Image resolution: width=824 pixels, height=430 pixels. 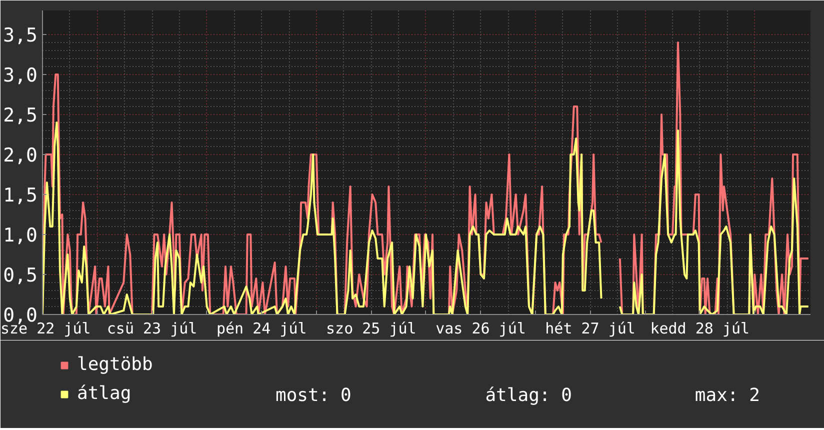 What do you see at coordinates (152, 329) in the screenshot?
I see `x-tick-label: csü 23 júl` at bounding box center [152, 329].